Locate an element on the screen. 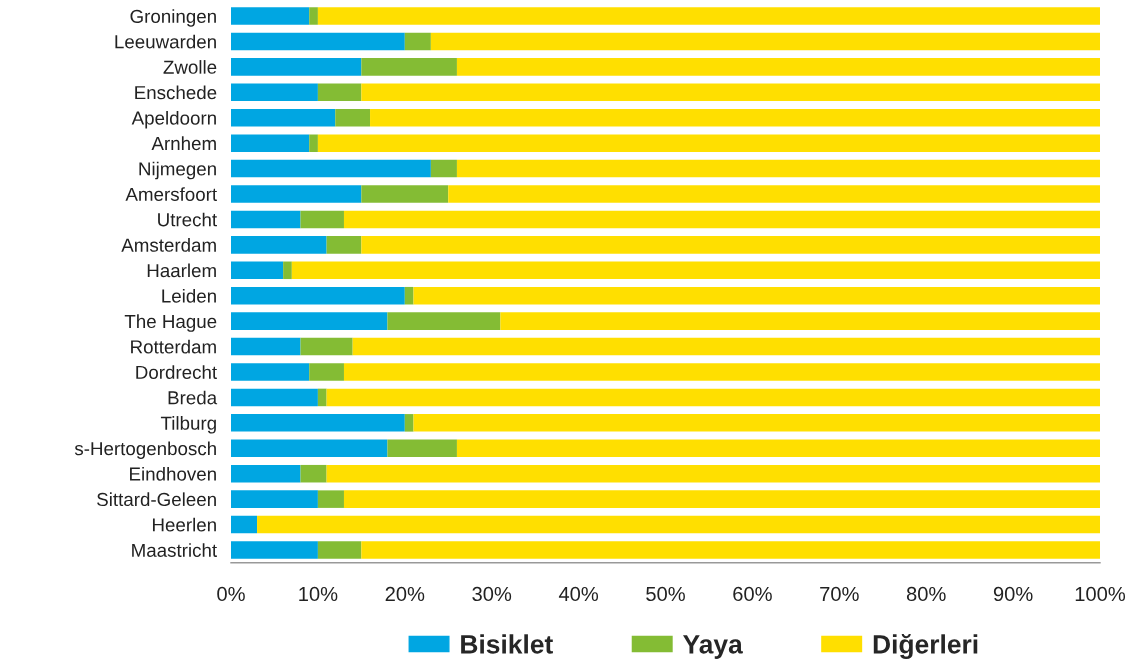 Image resolution: width=1141 pixels, height=661 pixels. y-tick-label: Haarlem is located at coordinates (181, 270).